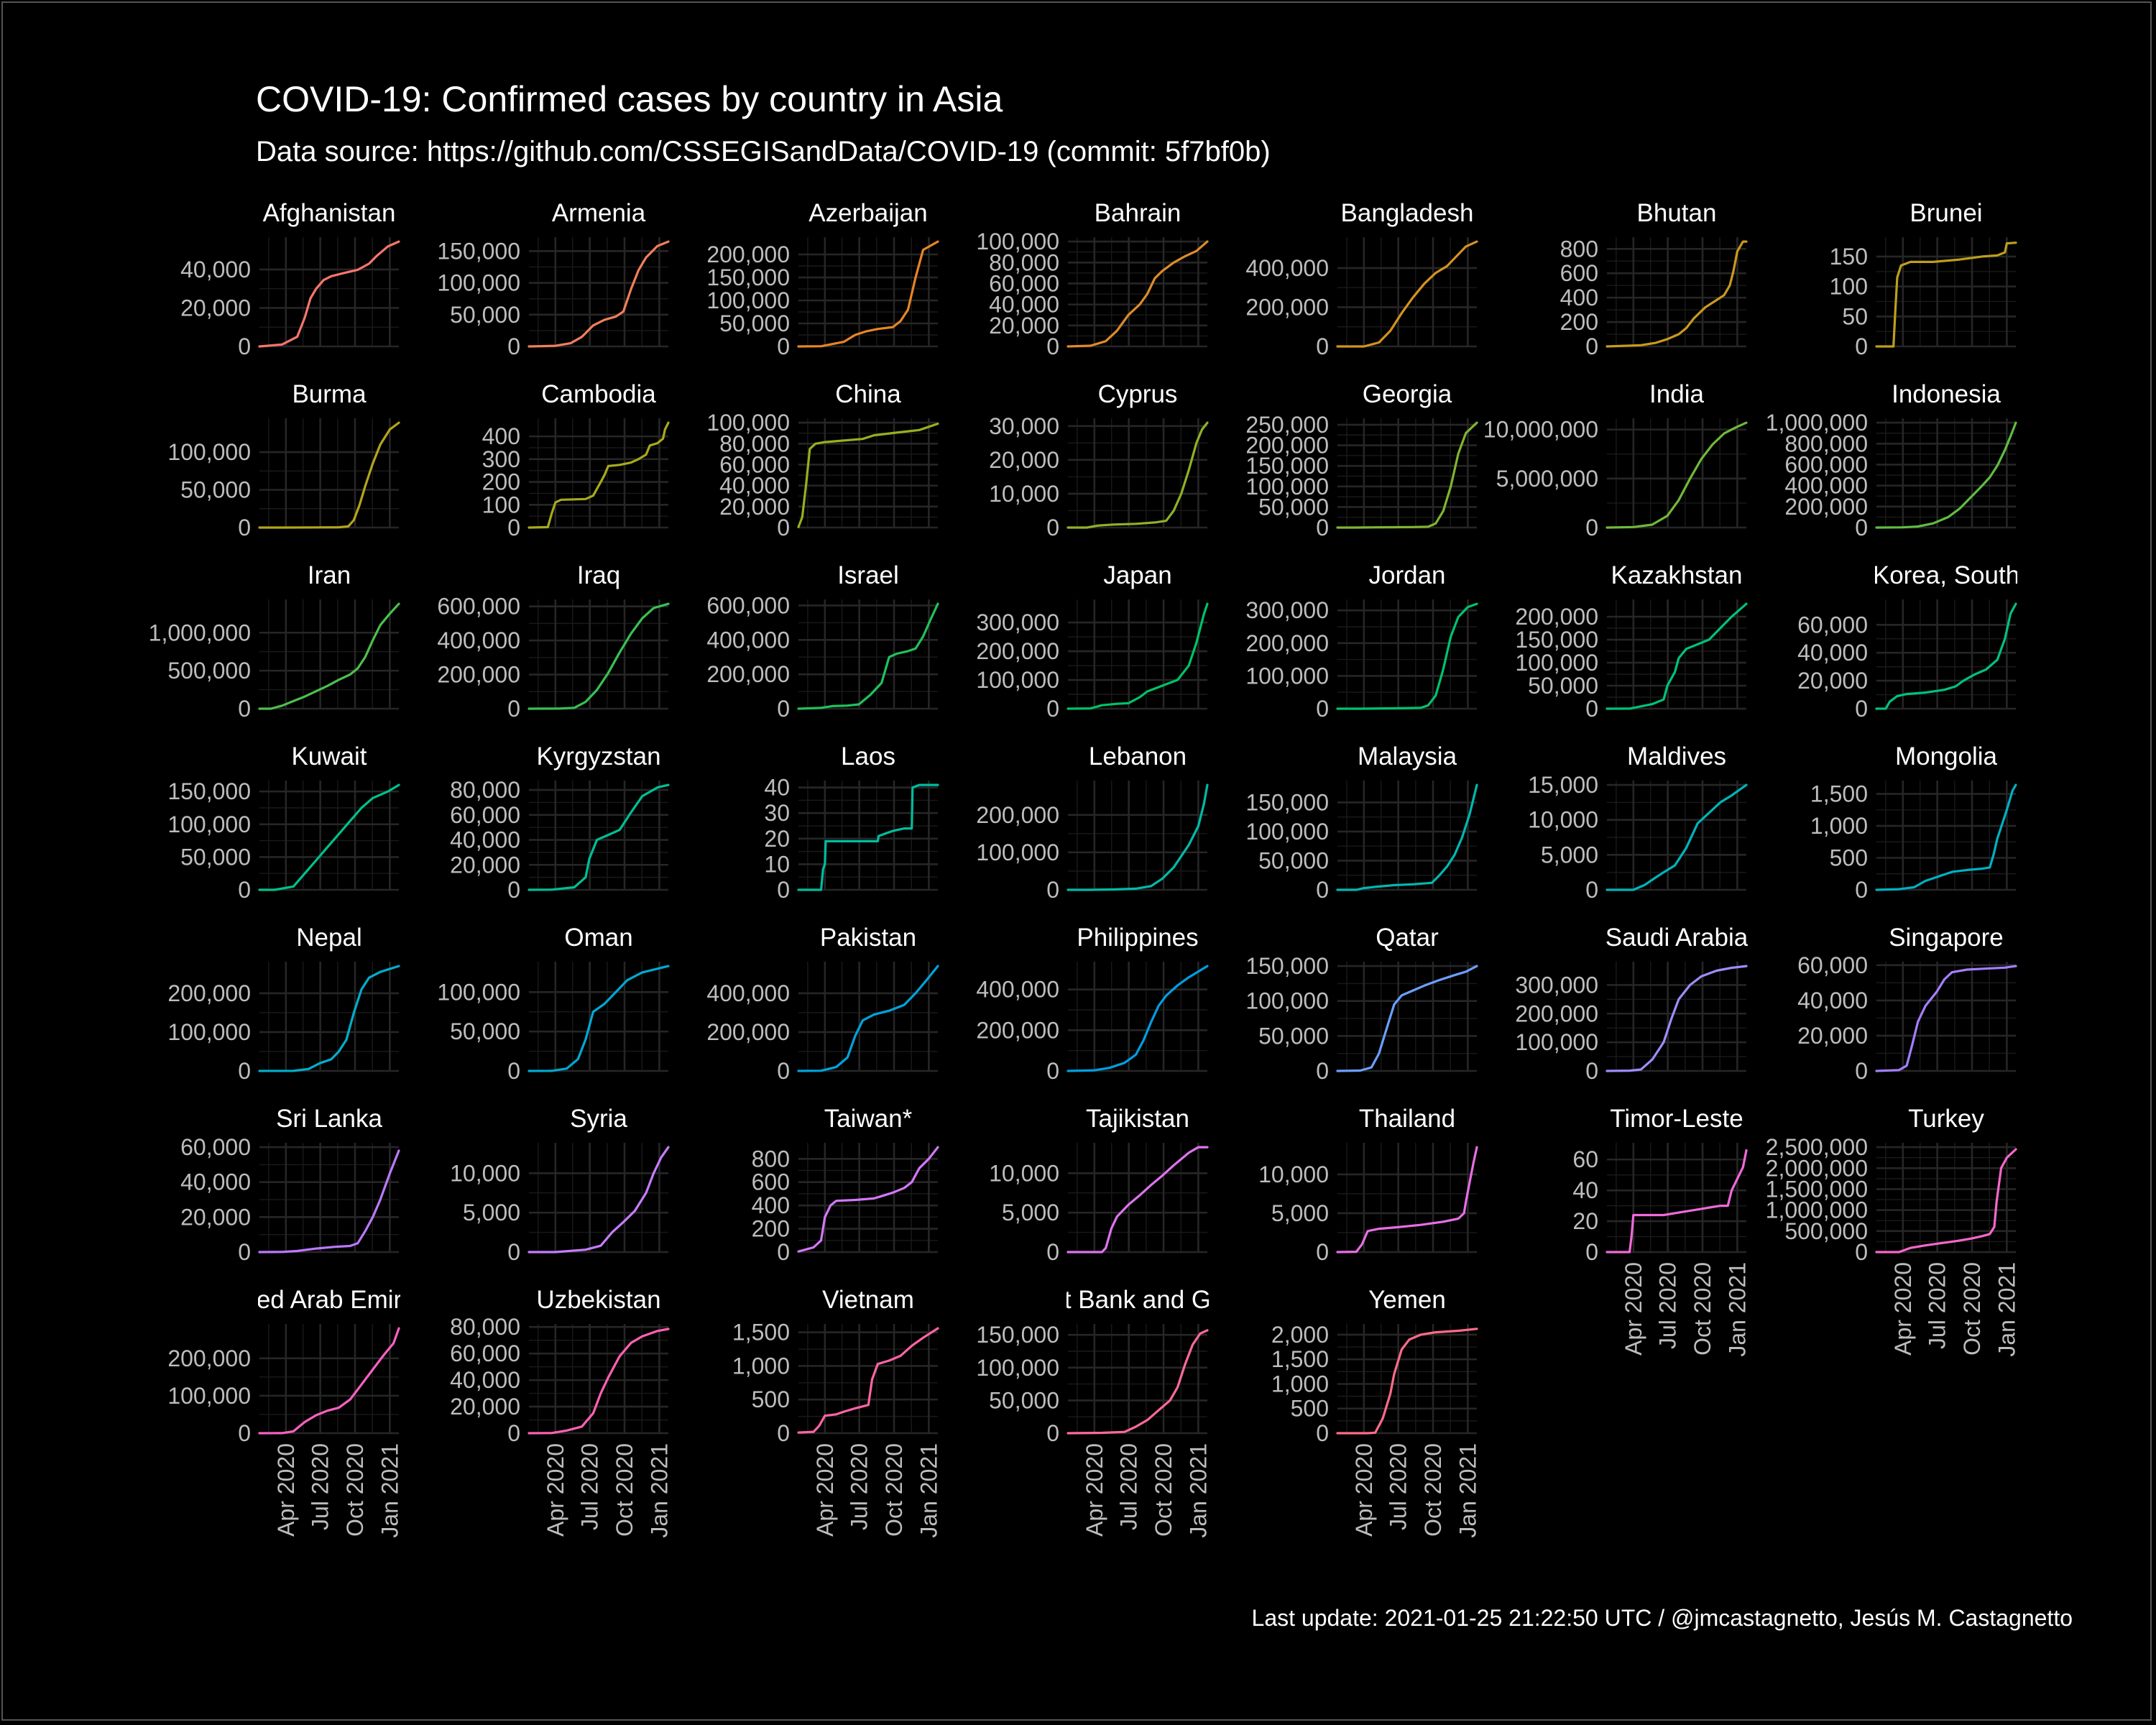 This screenshot has width=2156, height=1725. Describe the element at coordinates (501, 505) in the screenshot. I see `y-tick-label: 100` at that location.